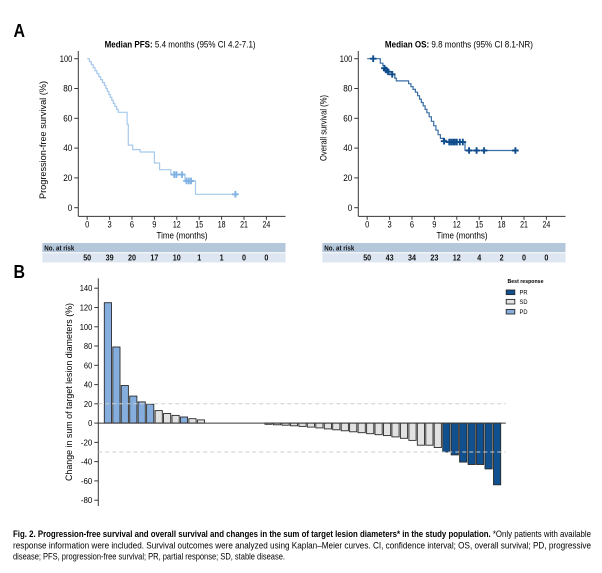 This screenshot has height=573, width=602. I want to click on svg-text: 4, so click(479, 258).